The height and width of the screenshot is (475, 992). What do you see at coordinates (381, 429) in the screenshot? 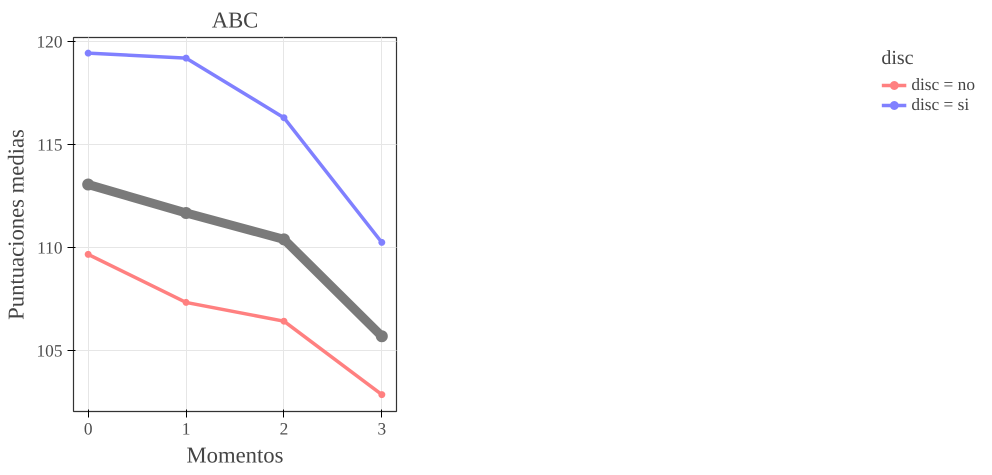
I see `x-tick-label: 3` at bounding box center [381, 429].